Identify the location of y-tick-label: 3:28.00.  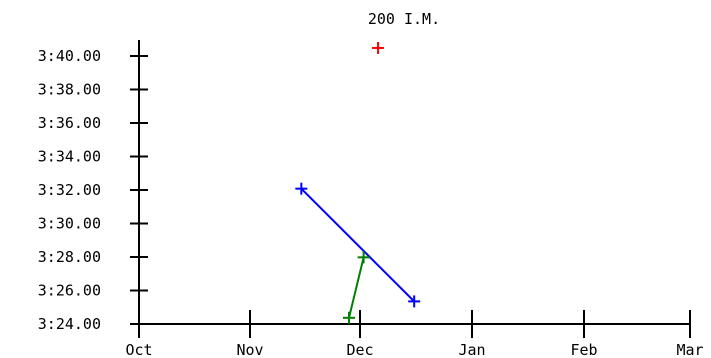
(69, 257).